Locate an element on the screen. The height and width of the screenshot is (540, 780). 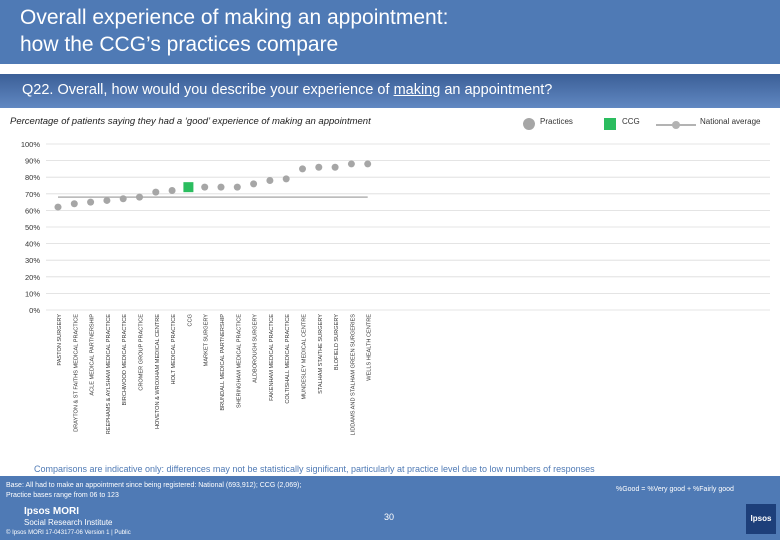
question-suffix: an appointment? is located at coordinates (496, 90).